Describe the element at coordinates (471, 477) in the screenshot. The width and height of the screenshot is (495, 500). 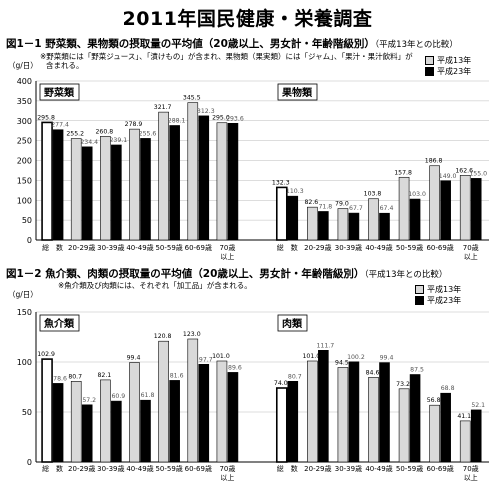
I see `chart2-panel2-xtick-6-b: 以上` at that location.